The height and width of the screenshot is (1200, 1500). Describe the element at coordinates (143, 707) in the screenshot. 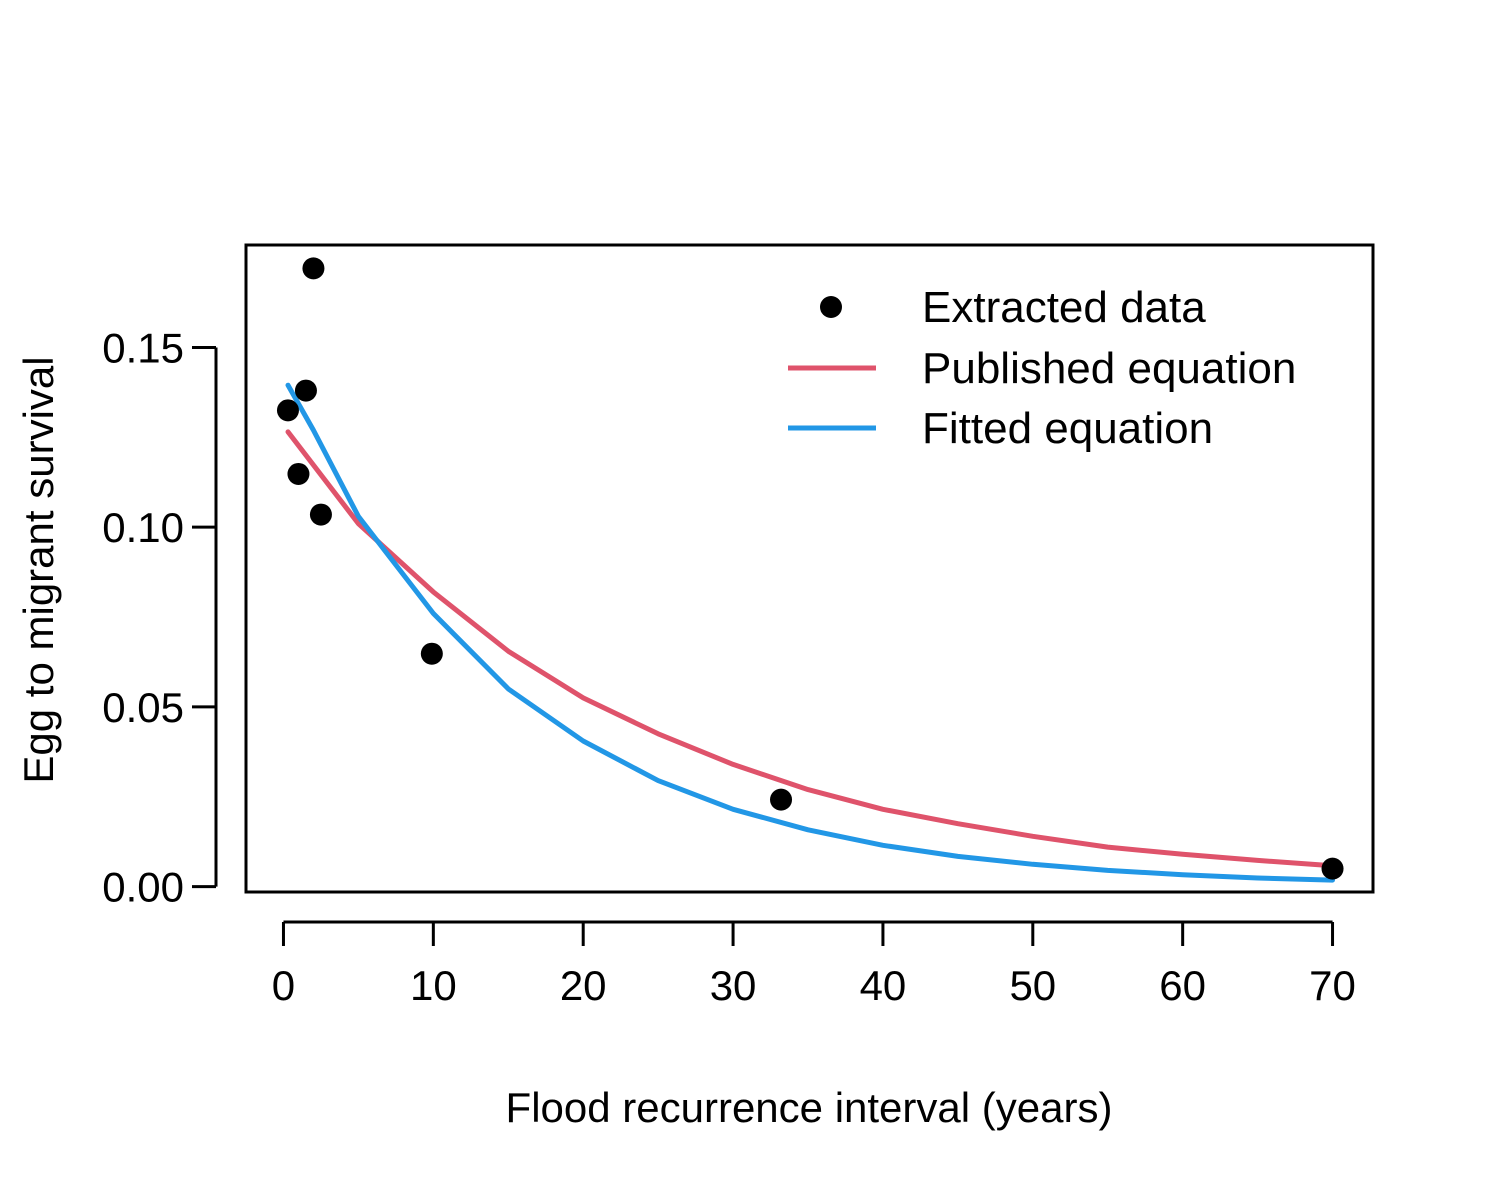

I see `y-tick-label: 0.05` at that location.